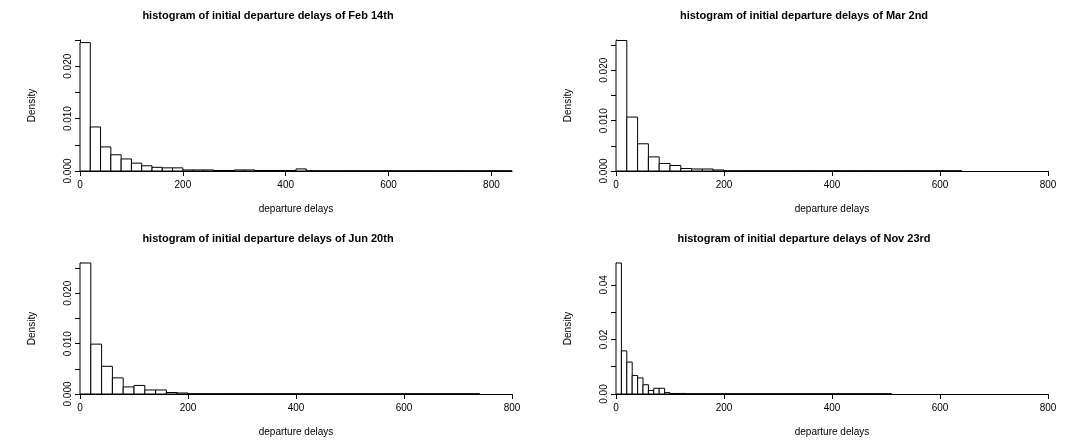 This screenshot has width=1073, height=446. Describe the element at coordinates (603, 339) in the screenshot. I see `y-tick-label: 0.02` at that location.